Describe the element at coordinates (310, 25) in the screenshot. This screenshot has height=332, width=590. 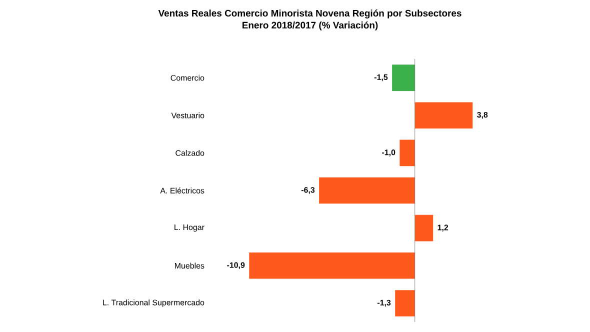
I see `chart-subtitle: Enero 2018/2017 (% Variación)` at that location.